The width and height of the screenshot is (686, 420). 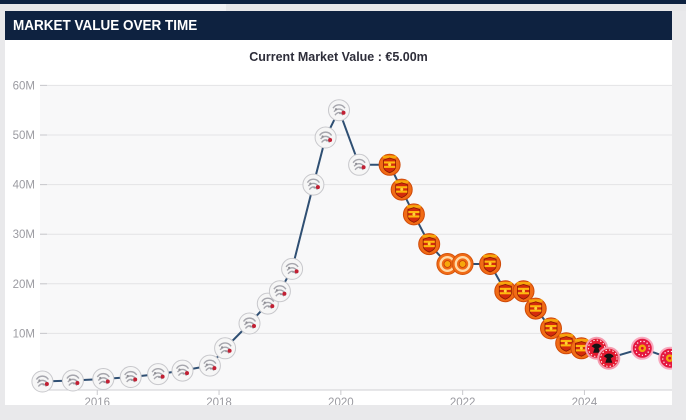 I want to click on current-market-value-text: Current Market Value : €5.00m, so click(x=338, y=57).